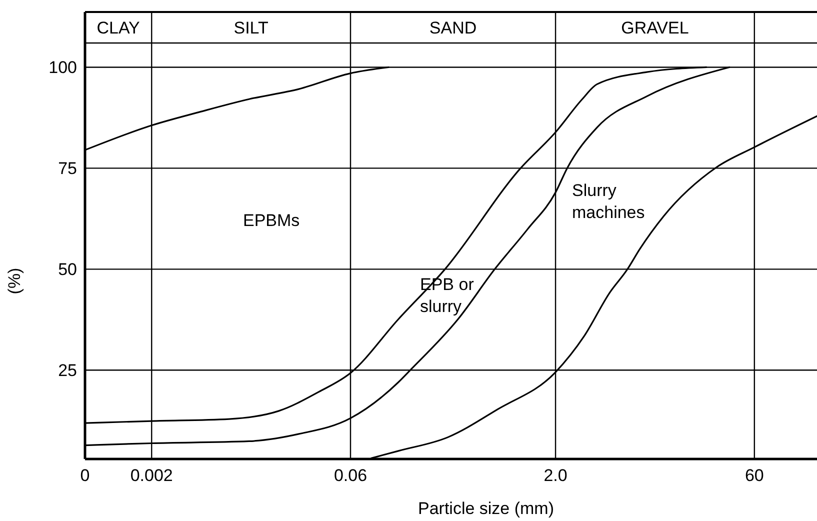  Describe the element at coordinates (118, 28) in the screenshot. I see `text: CLAY` at that location.